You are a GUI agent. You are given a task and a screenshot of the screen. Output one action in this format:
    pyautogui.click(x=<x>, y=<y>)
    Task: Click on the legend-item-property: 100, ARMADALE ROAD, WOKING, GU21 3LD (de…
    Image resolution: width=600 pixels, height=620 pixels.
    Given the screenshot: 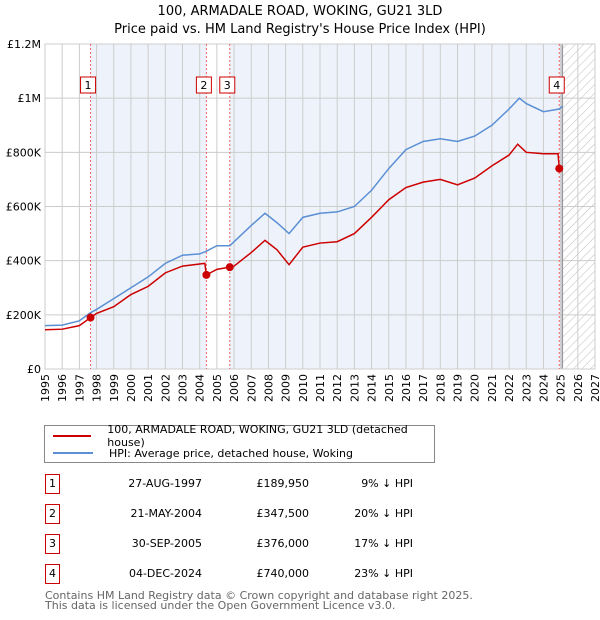 What is the action you would take?
    pyautogui.click(x=243, y=436)
    